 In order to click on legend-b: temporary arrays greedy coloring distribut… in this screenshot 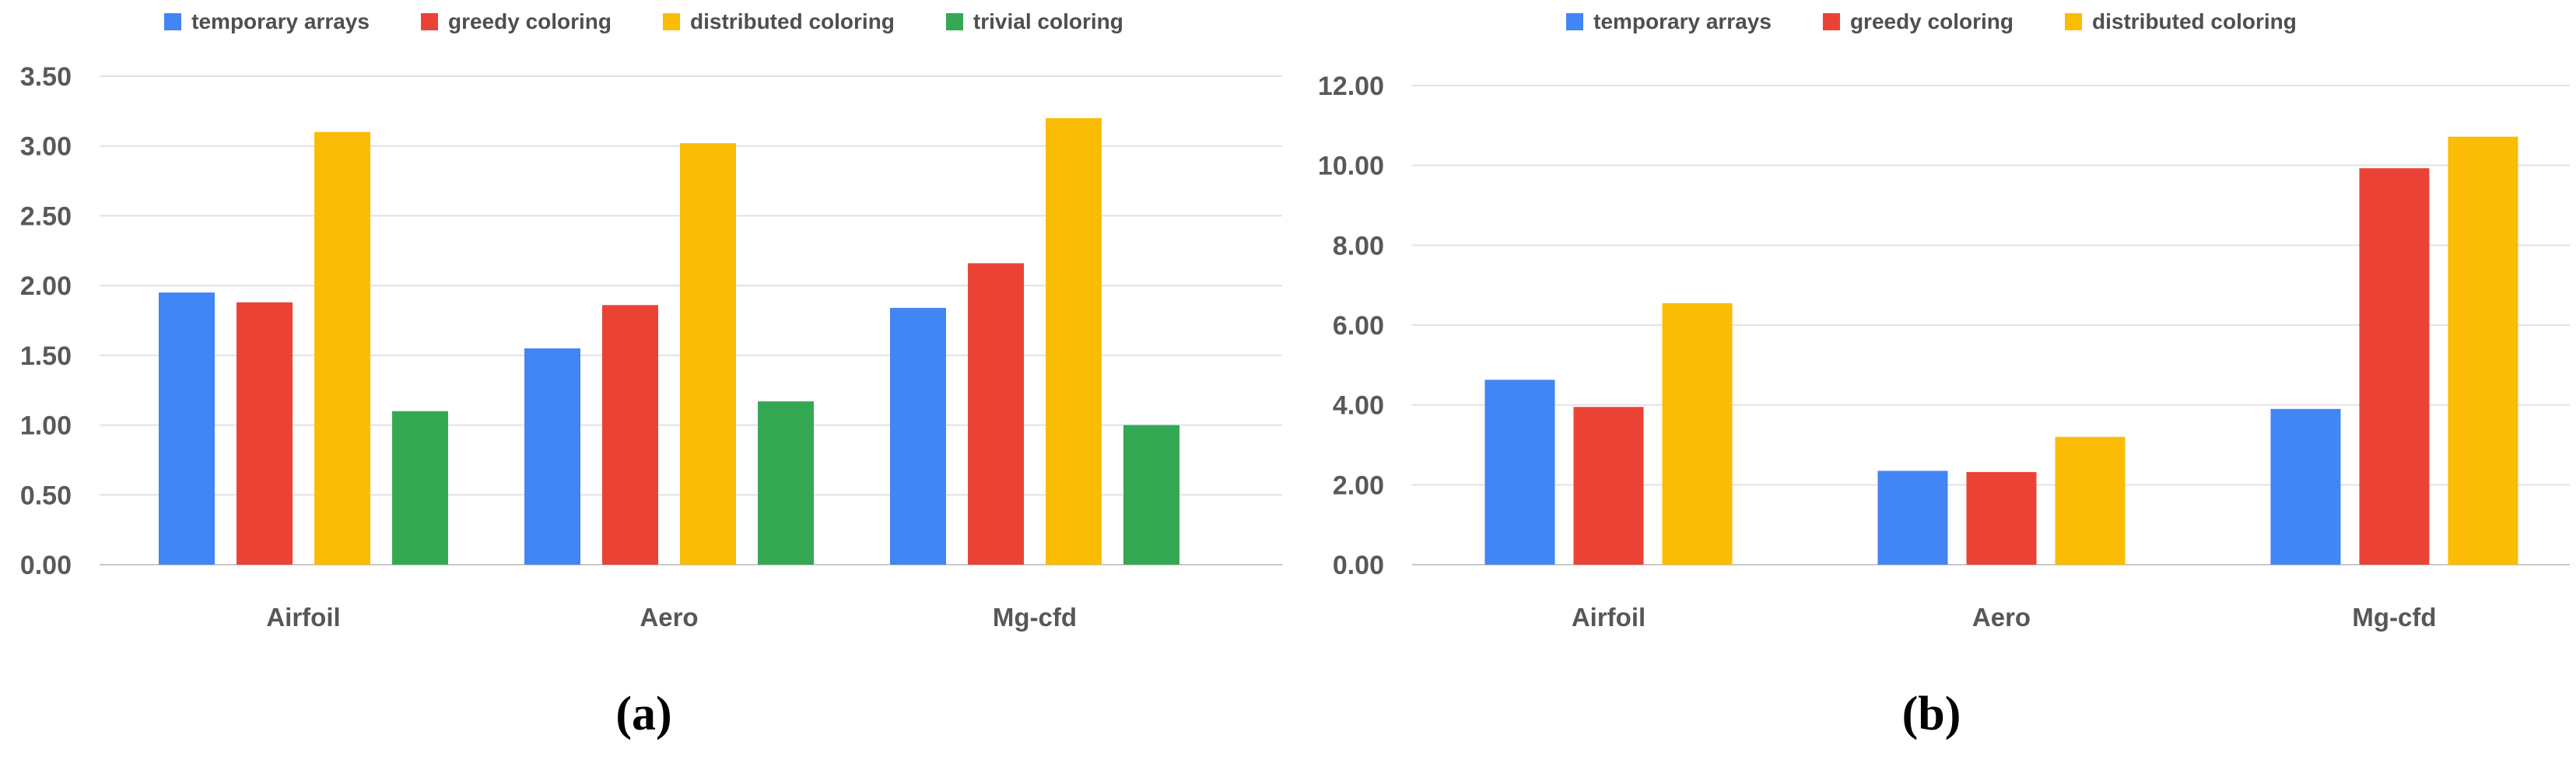, I will do `click(1931, 22)`.